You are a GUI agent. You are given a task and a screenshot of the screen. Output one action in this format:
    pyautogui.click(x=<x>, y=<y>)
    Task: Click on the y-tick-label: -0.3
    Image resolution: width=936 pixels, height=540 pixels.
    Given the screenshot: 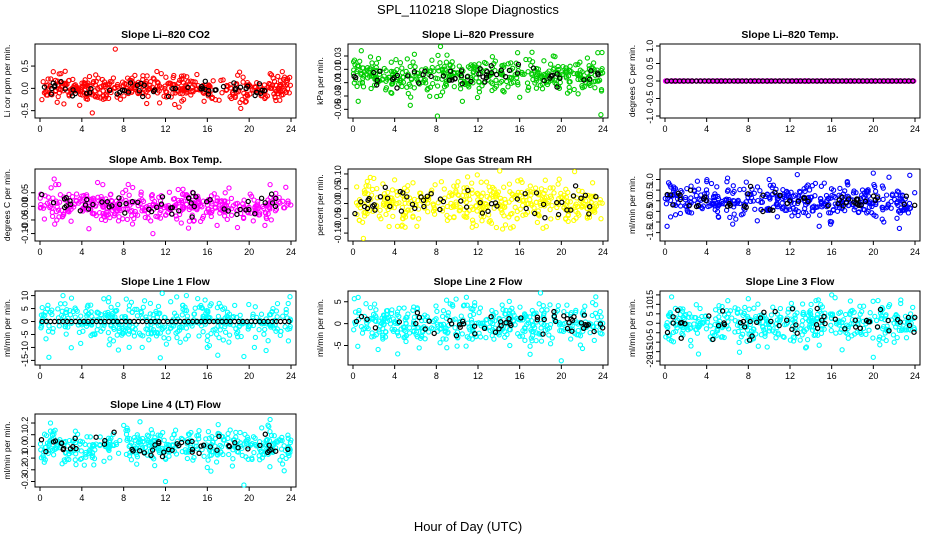 What is the action you would take?
    pyautogui.click(x=25, y=482)
    